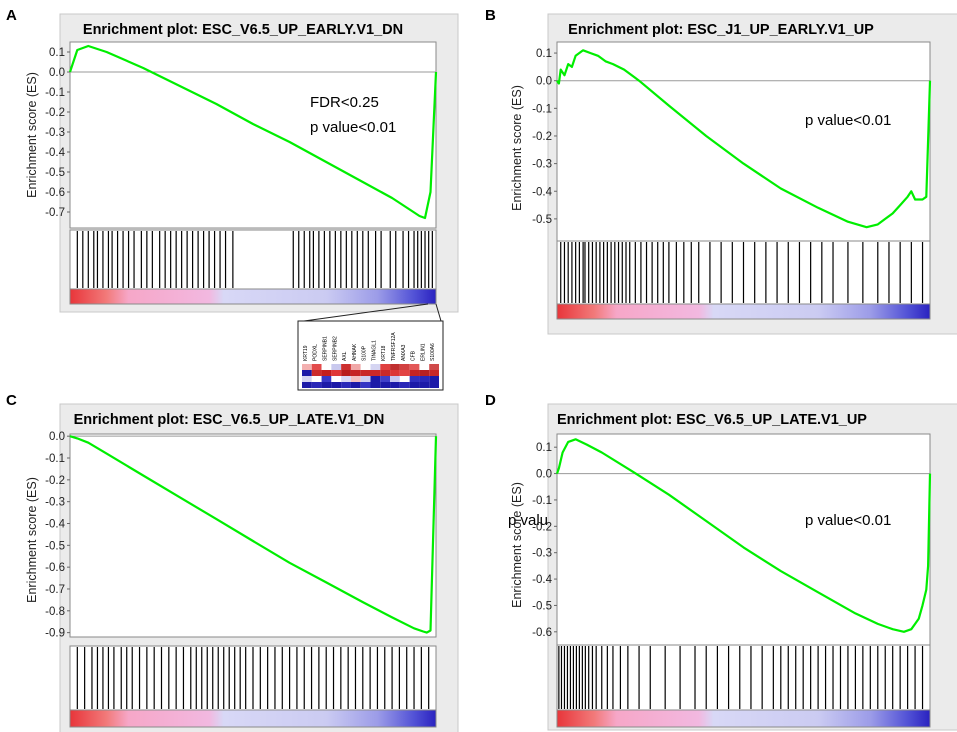 The image size is (957, 732). What do you see at coordinates (490, 15) in the screenshot?
I see `panel-label: B` at bounding box center [490, 15].